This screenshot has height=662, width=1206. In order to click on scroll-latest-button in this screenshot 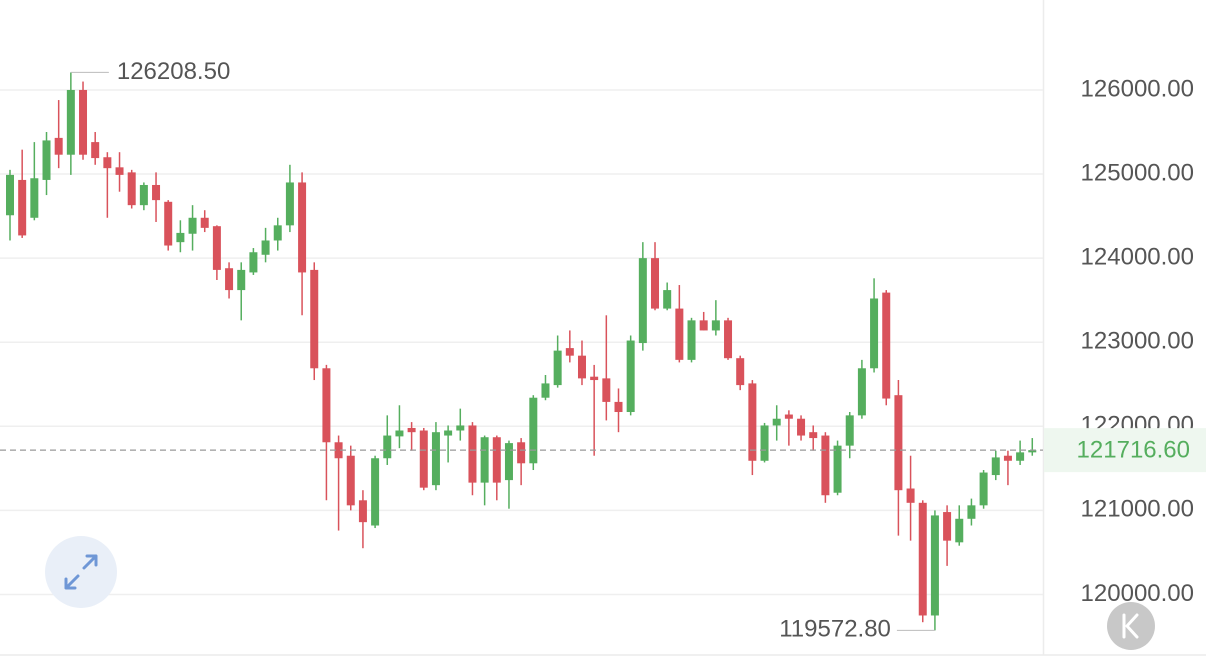, I will do `click(1131, 626)`.